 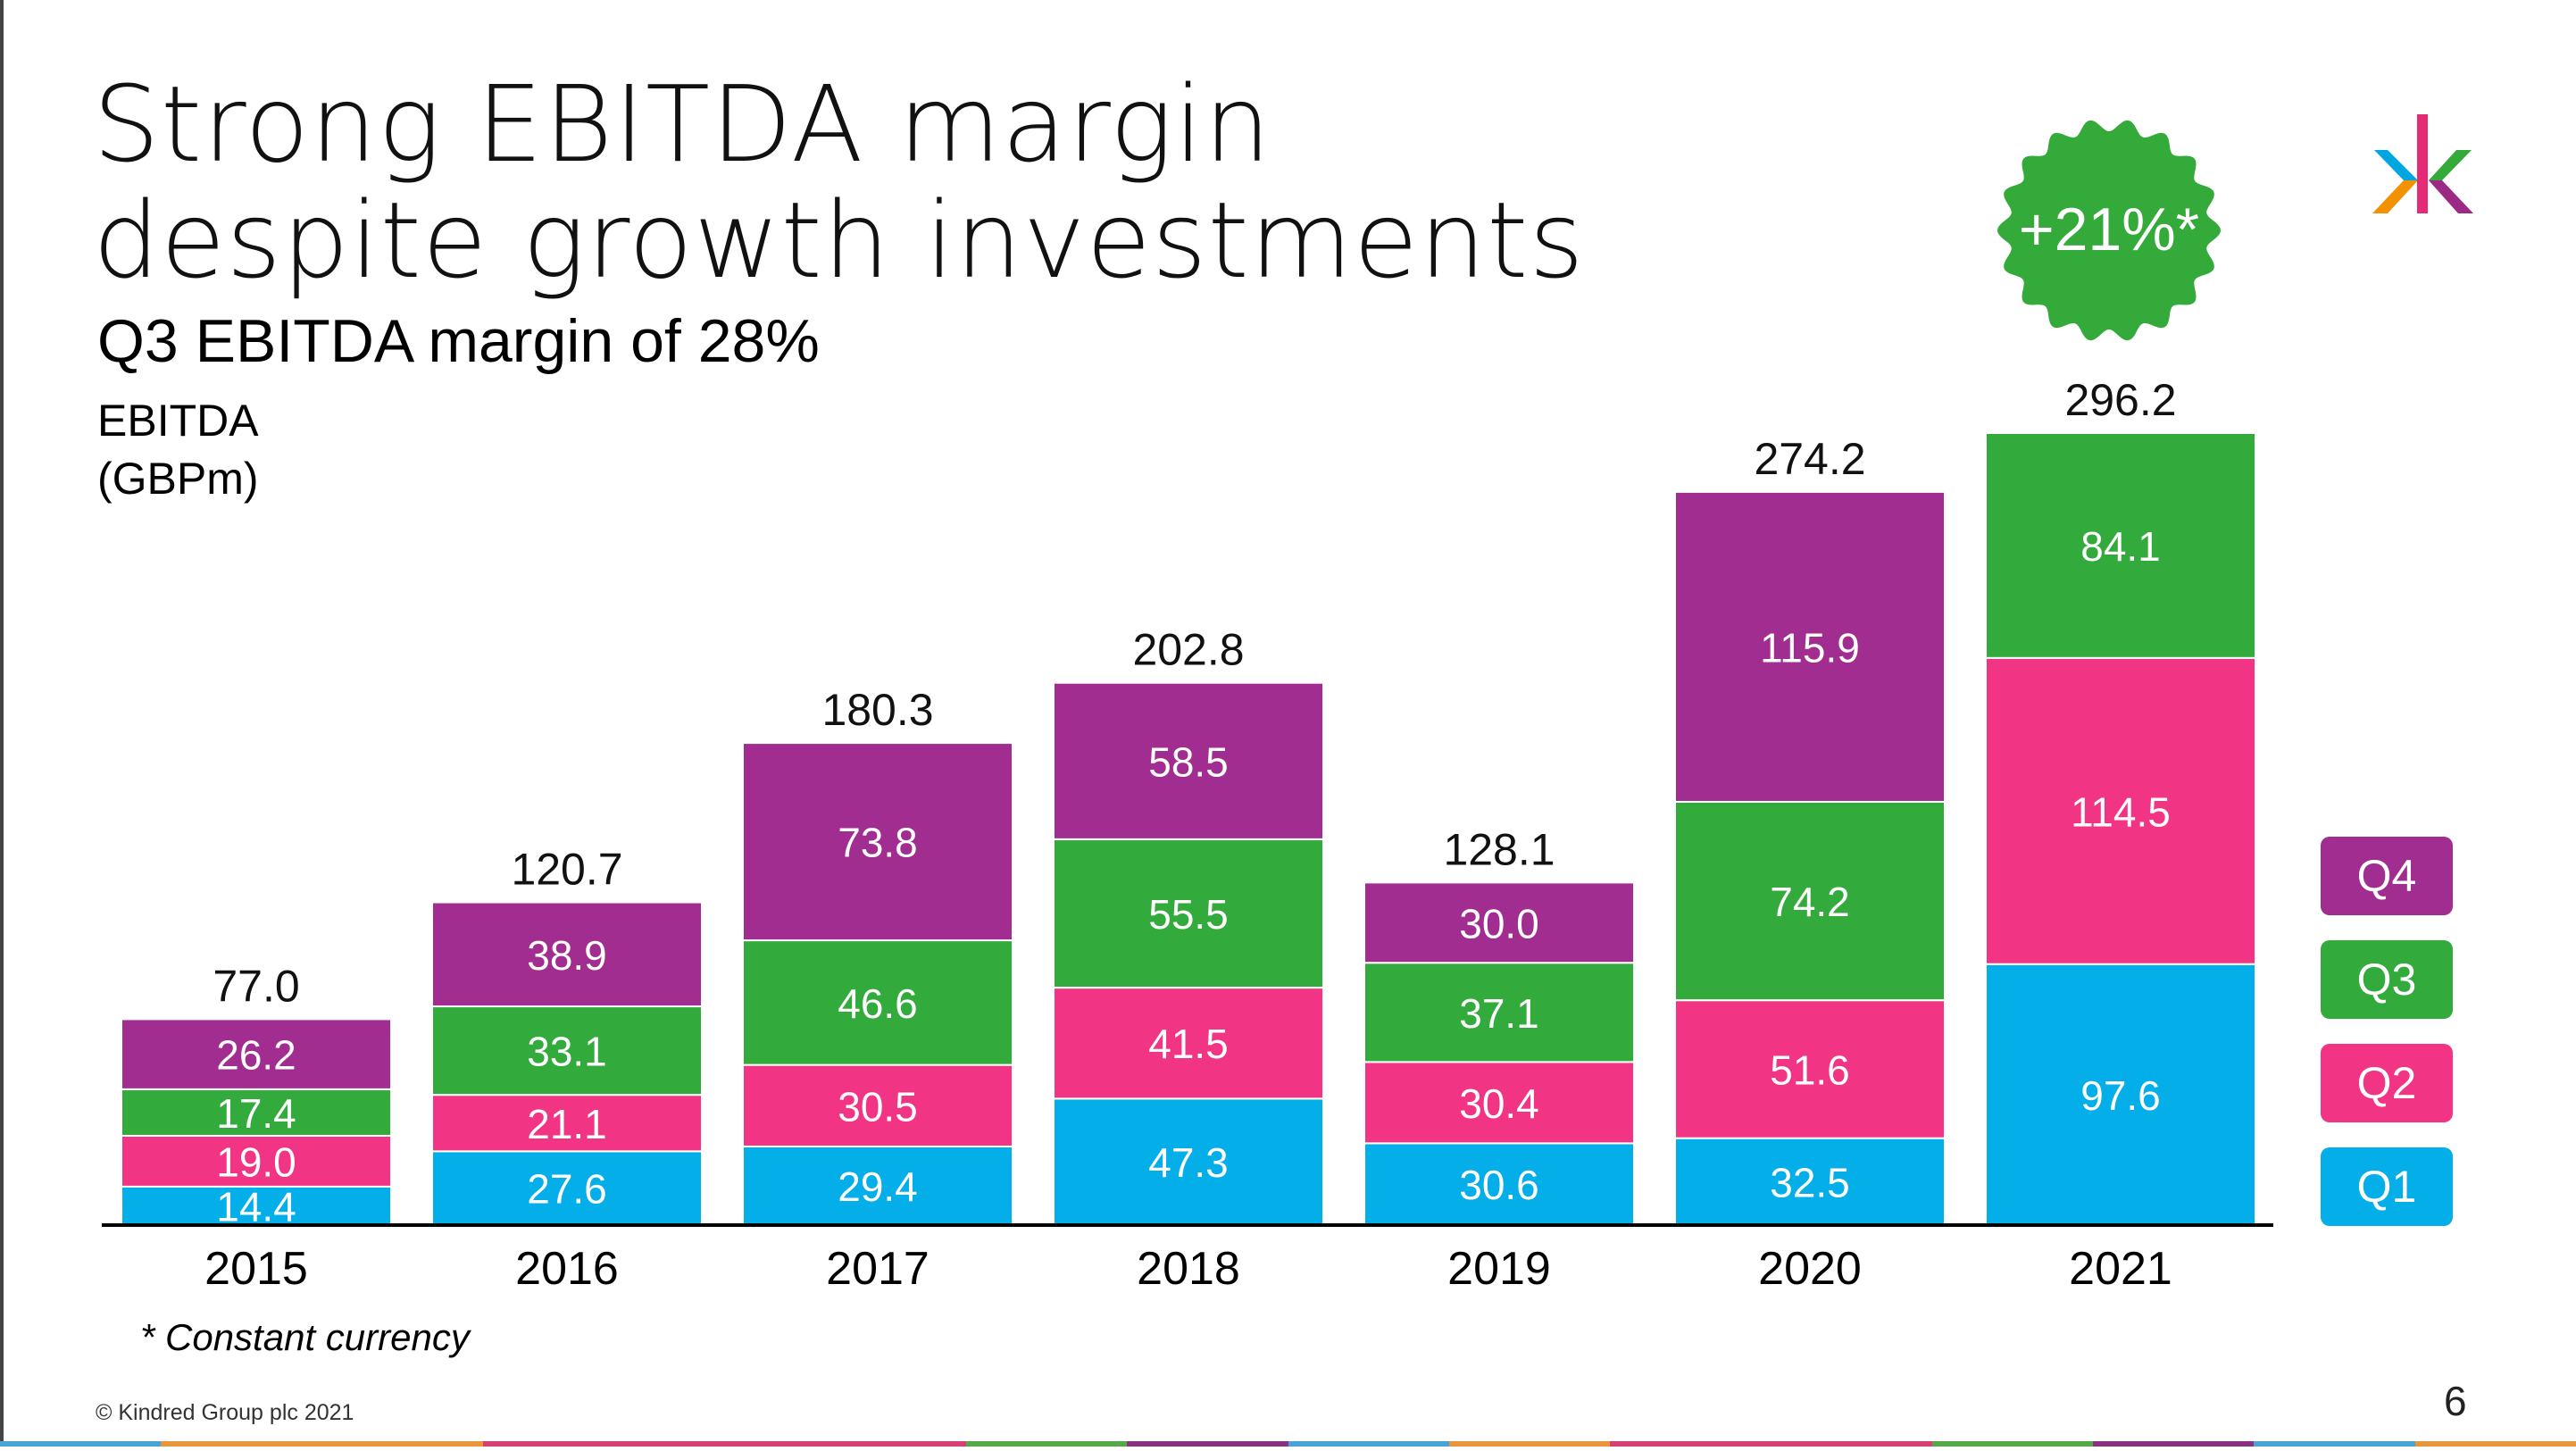 I want to click on data-label: 30.0, so click(x=1499, y=923).